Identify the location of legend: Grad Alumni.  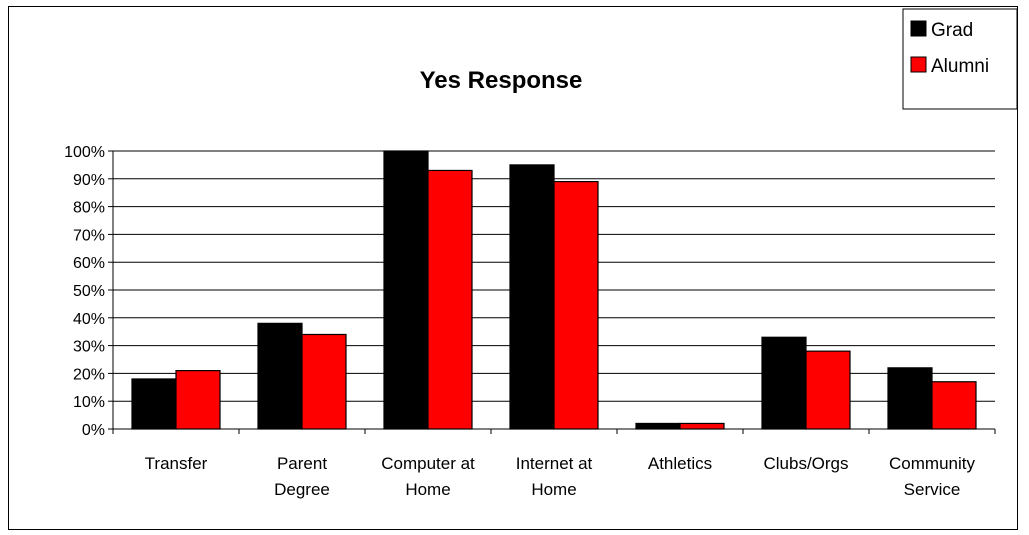
(960, 59).